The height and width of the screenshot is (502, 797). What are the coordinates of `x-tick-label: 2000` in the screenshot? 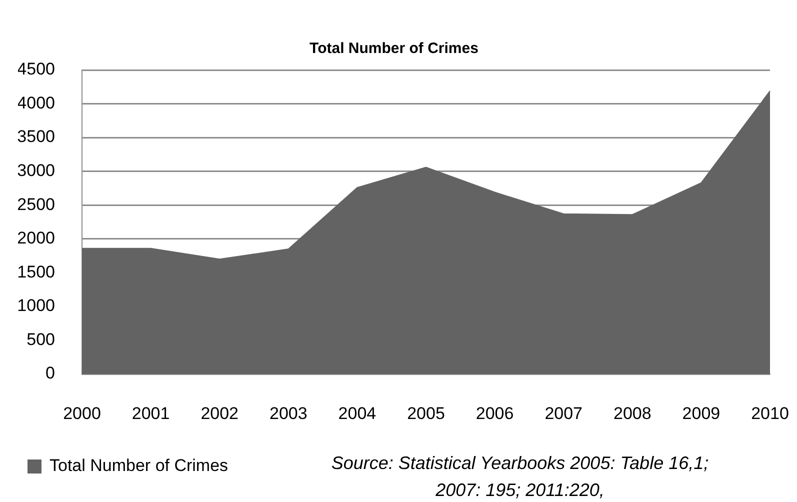 It's located at (82, 413).